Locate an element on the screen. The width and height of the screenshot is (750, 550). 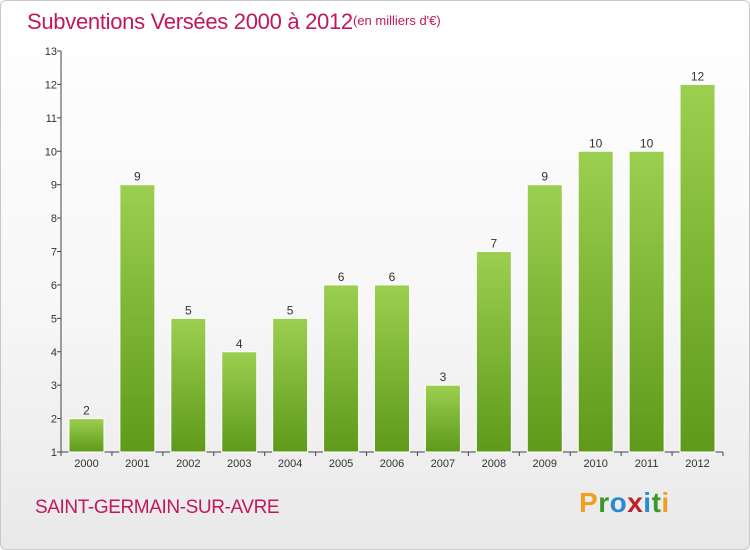
bar-2012 is located at coordinates (697, 268).